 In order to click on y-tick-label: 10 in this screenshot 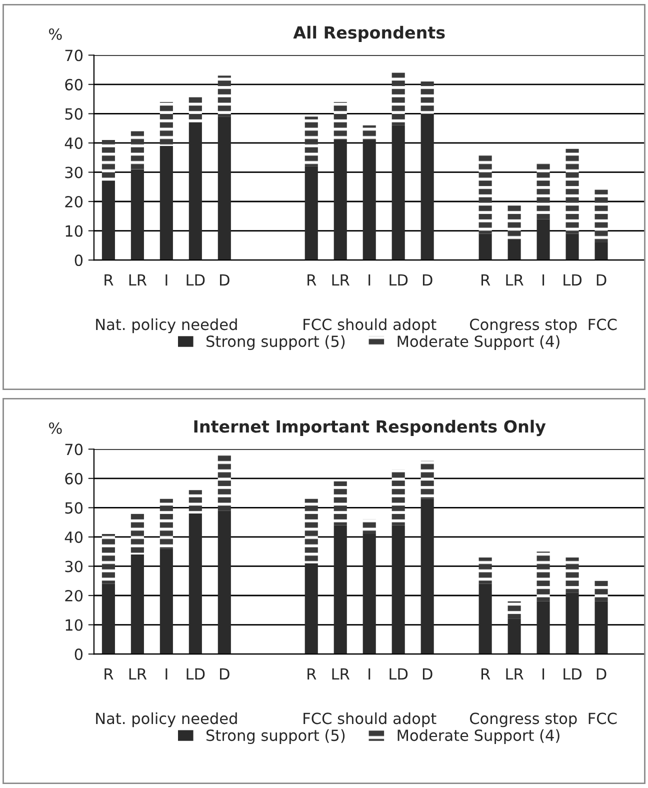, I will do `click(74, 625)`.